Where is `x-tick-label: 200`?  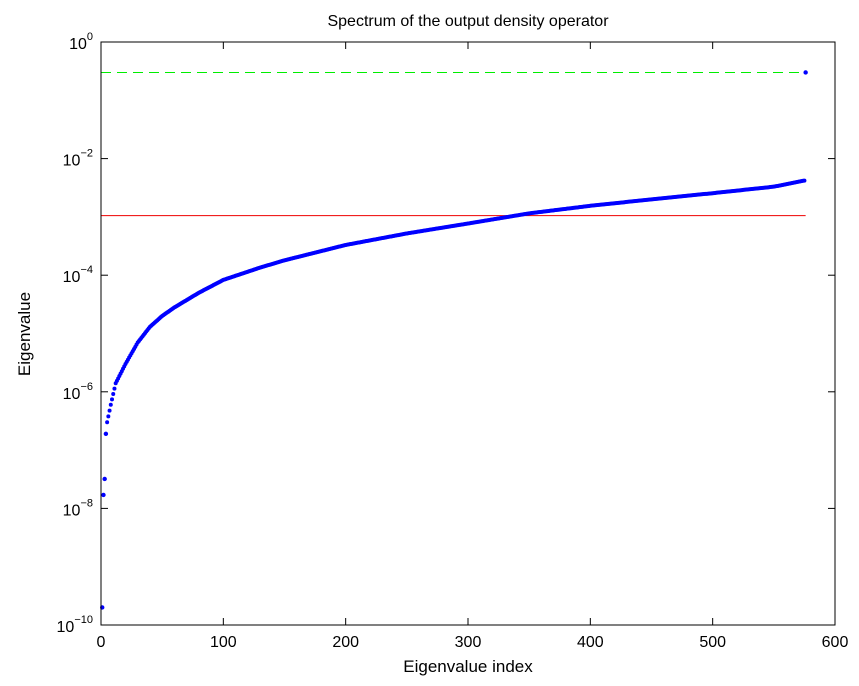 x-tick-label: 200 is located at coordinates (345, 642).